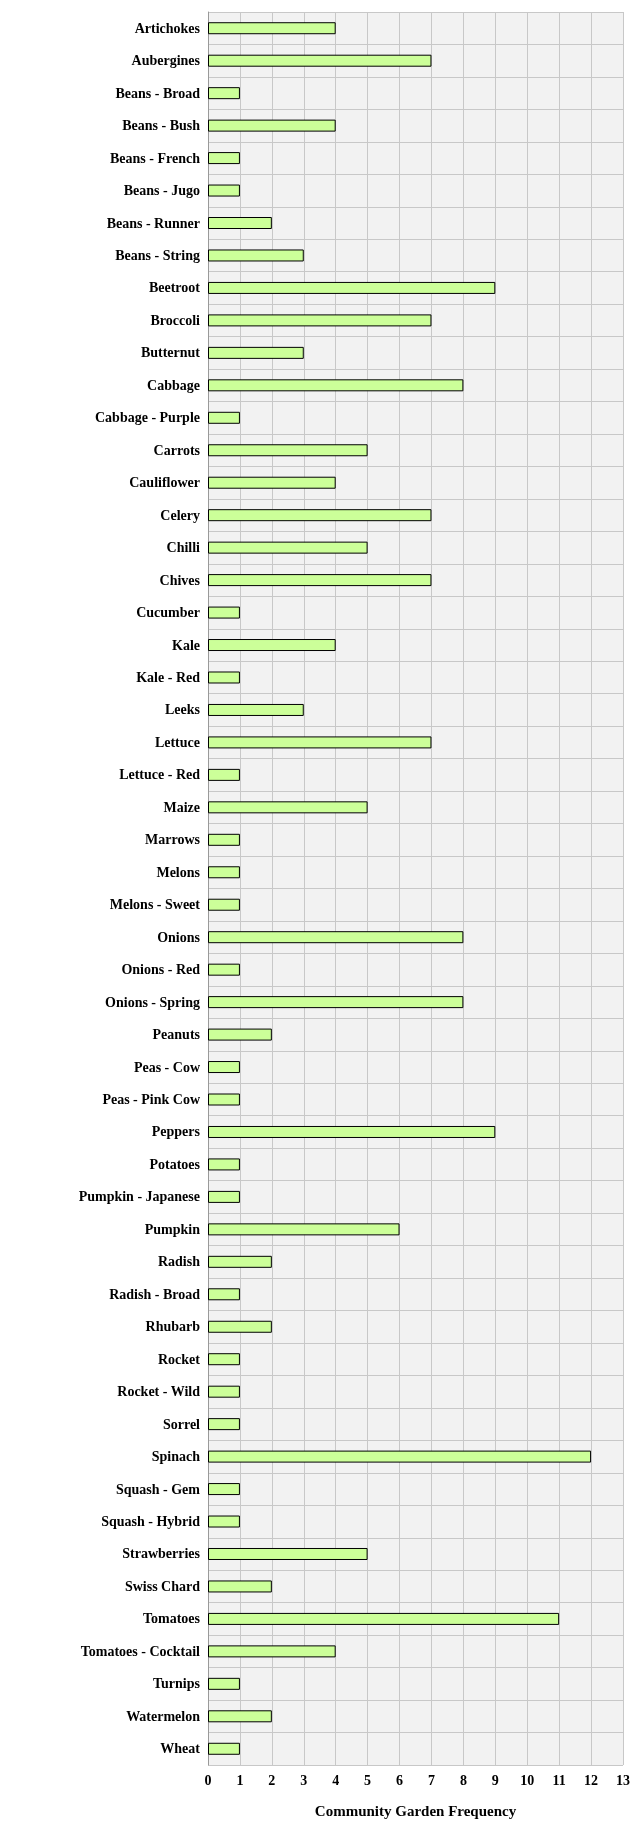 This screenshot has width=641, height=1831. I want to click on y-tick-label: Beans - Bush, so click(161, 126).